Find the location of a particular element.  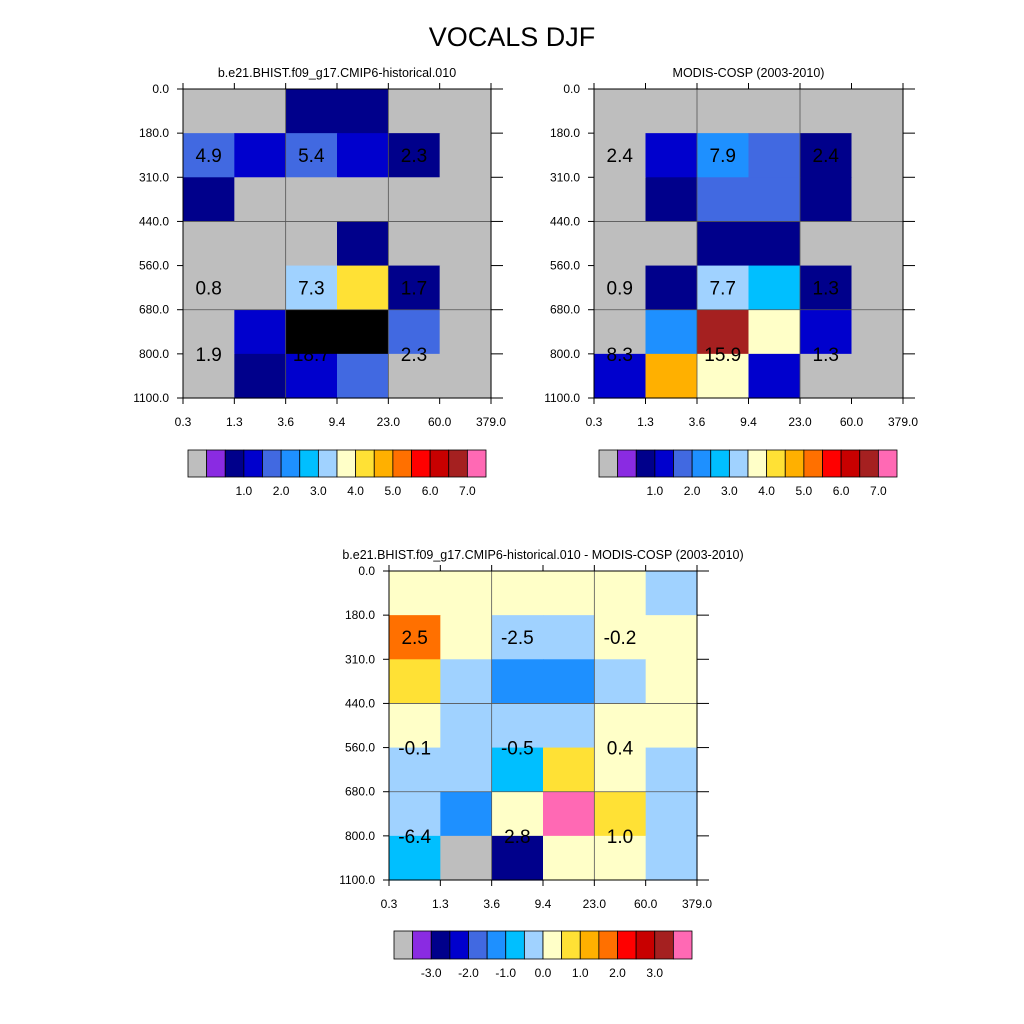

colorbar: 1.0 2.0 3.0 4.0 5.0 6.0 7.0 is located at coordinates (337, 473).